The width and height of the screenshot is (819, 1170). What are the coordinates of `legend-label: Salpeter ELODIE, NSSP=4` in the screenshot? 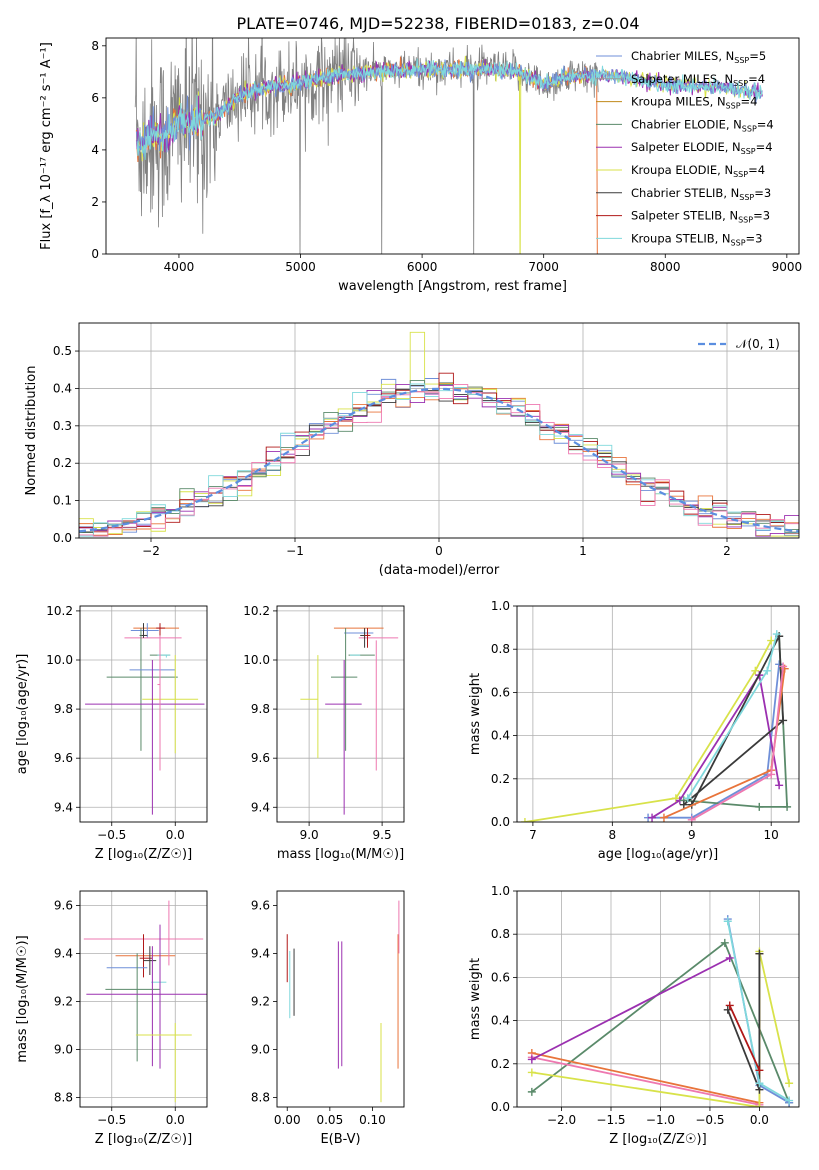 It's located at (702, 148).